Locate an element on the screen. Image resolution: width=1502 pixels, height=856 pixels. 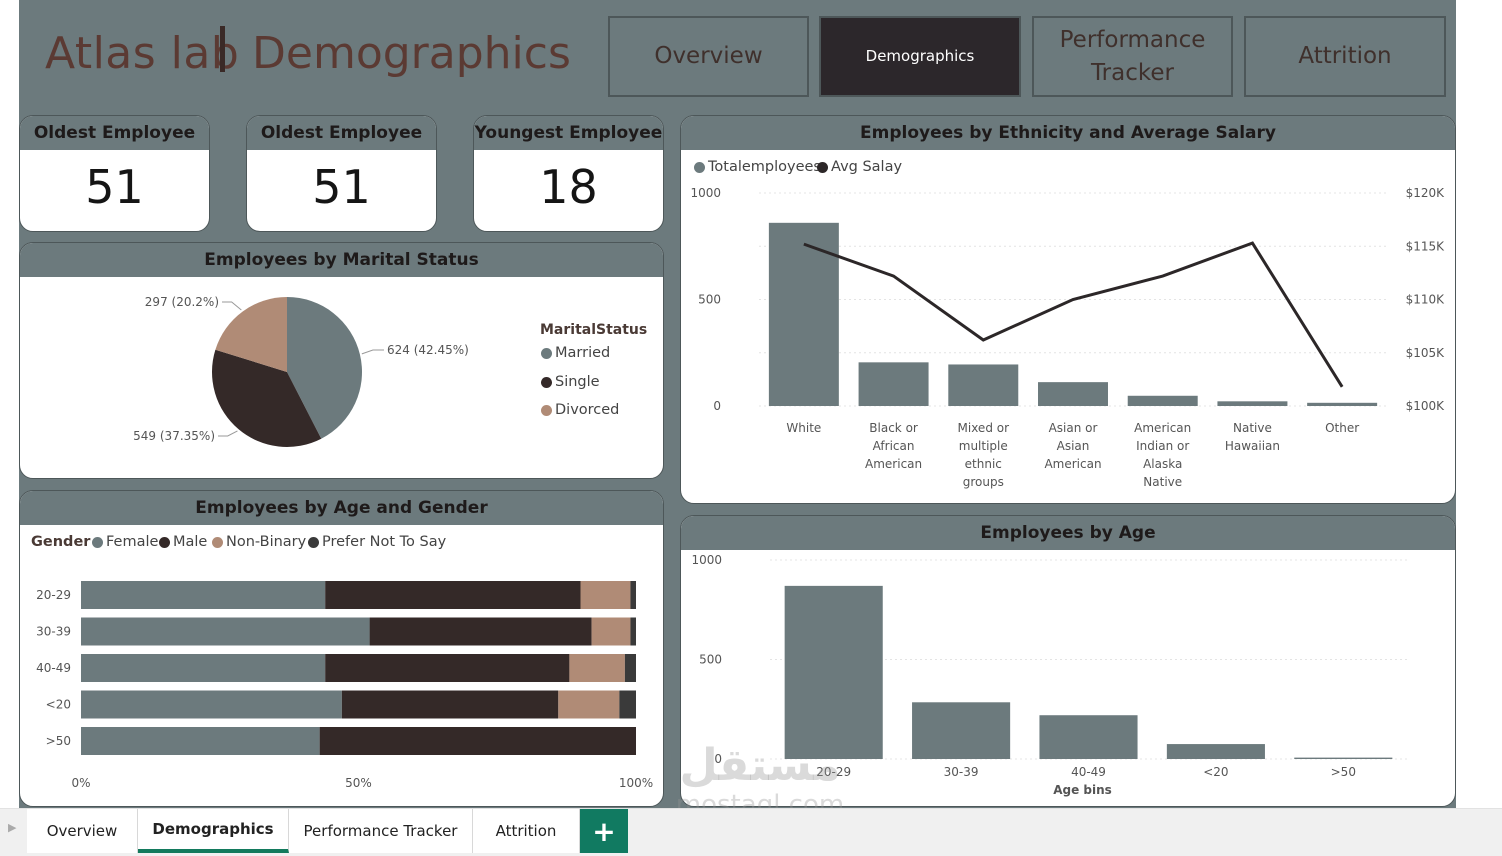
tab-performance-tracker: Performance Tracker is located at coordinates (381, 831).